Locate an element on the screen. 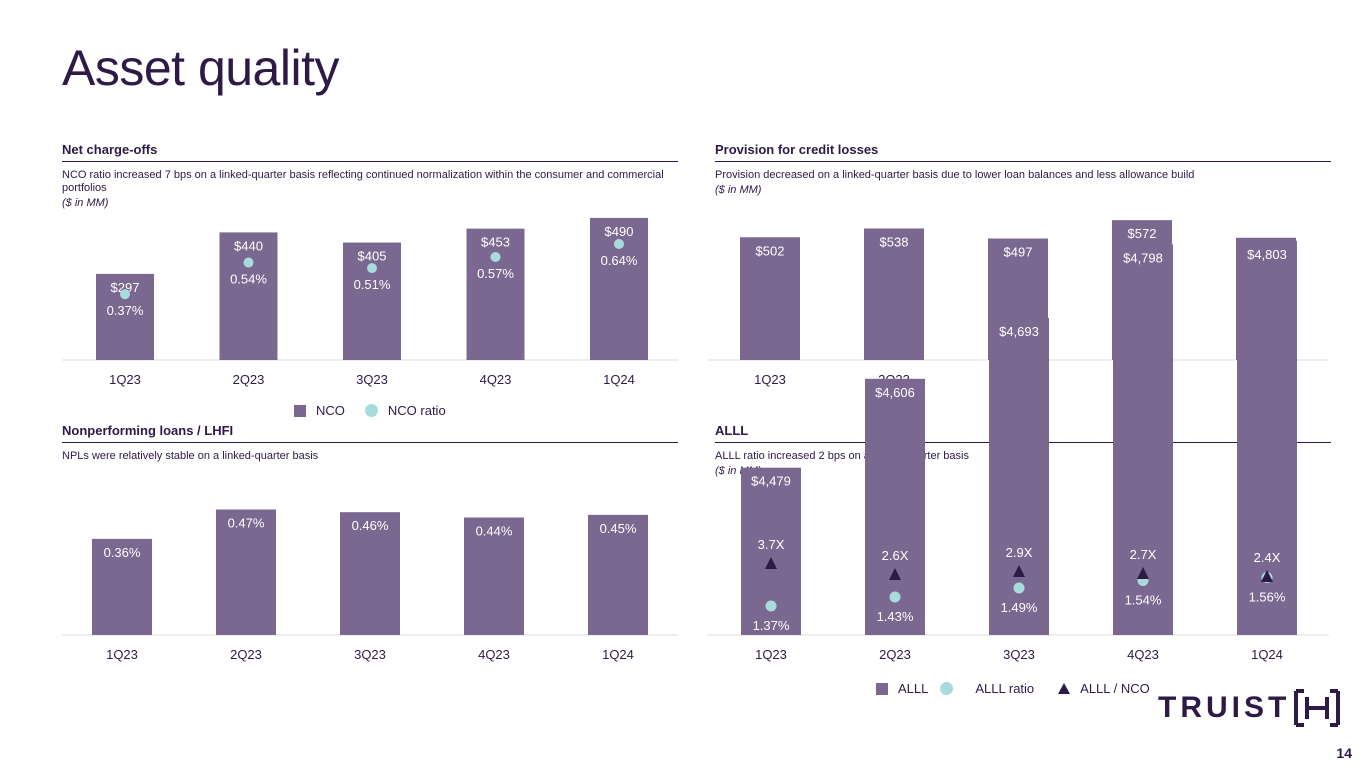 This screenshot has width=1365, height=768. bar-value-label: 0.46% is located at coordinates (370, 525).